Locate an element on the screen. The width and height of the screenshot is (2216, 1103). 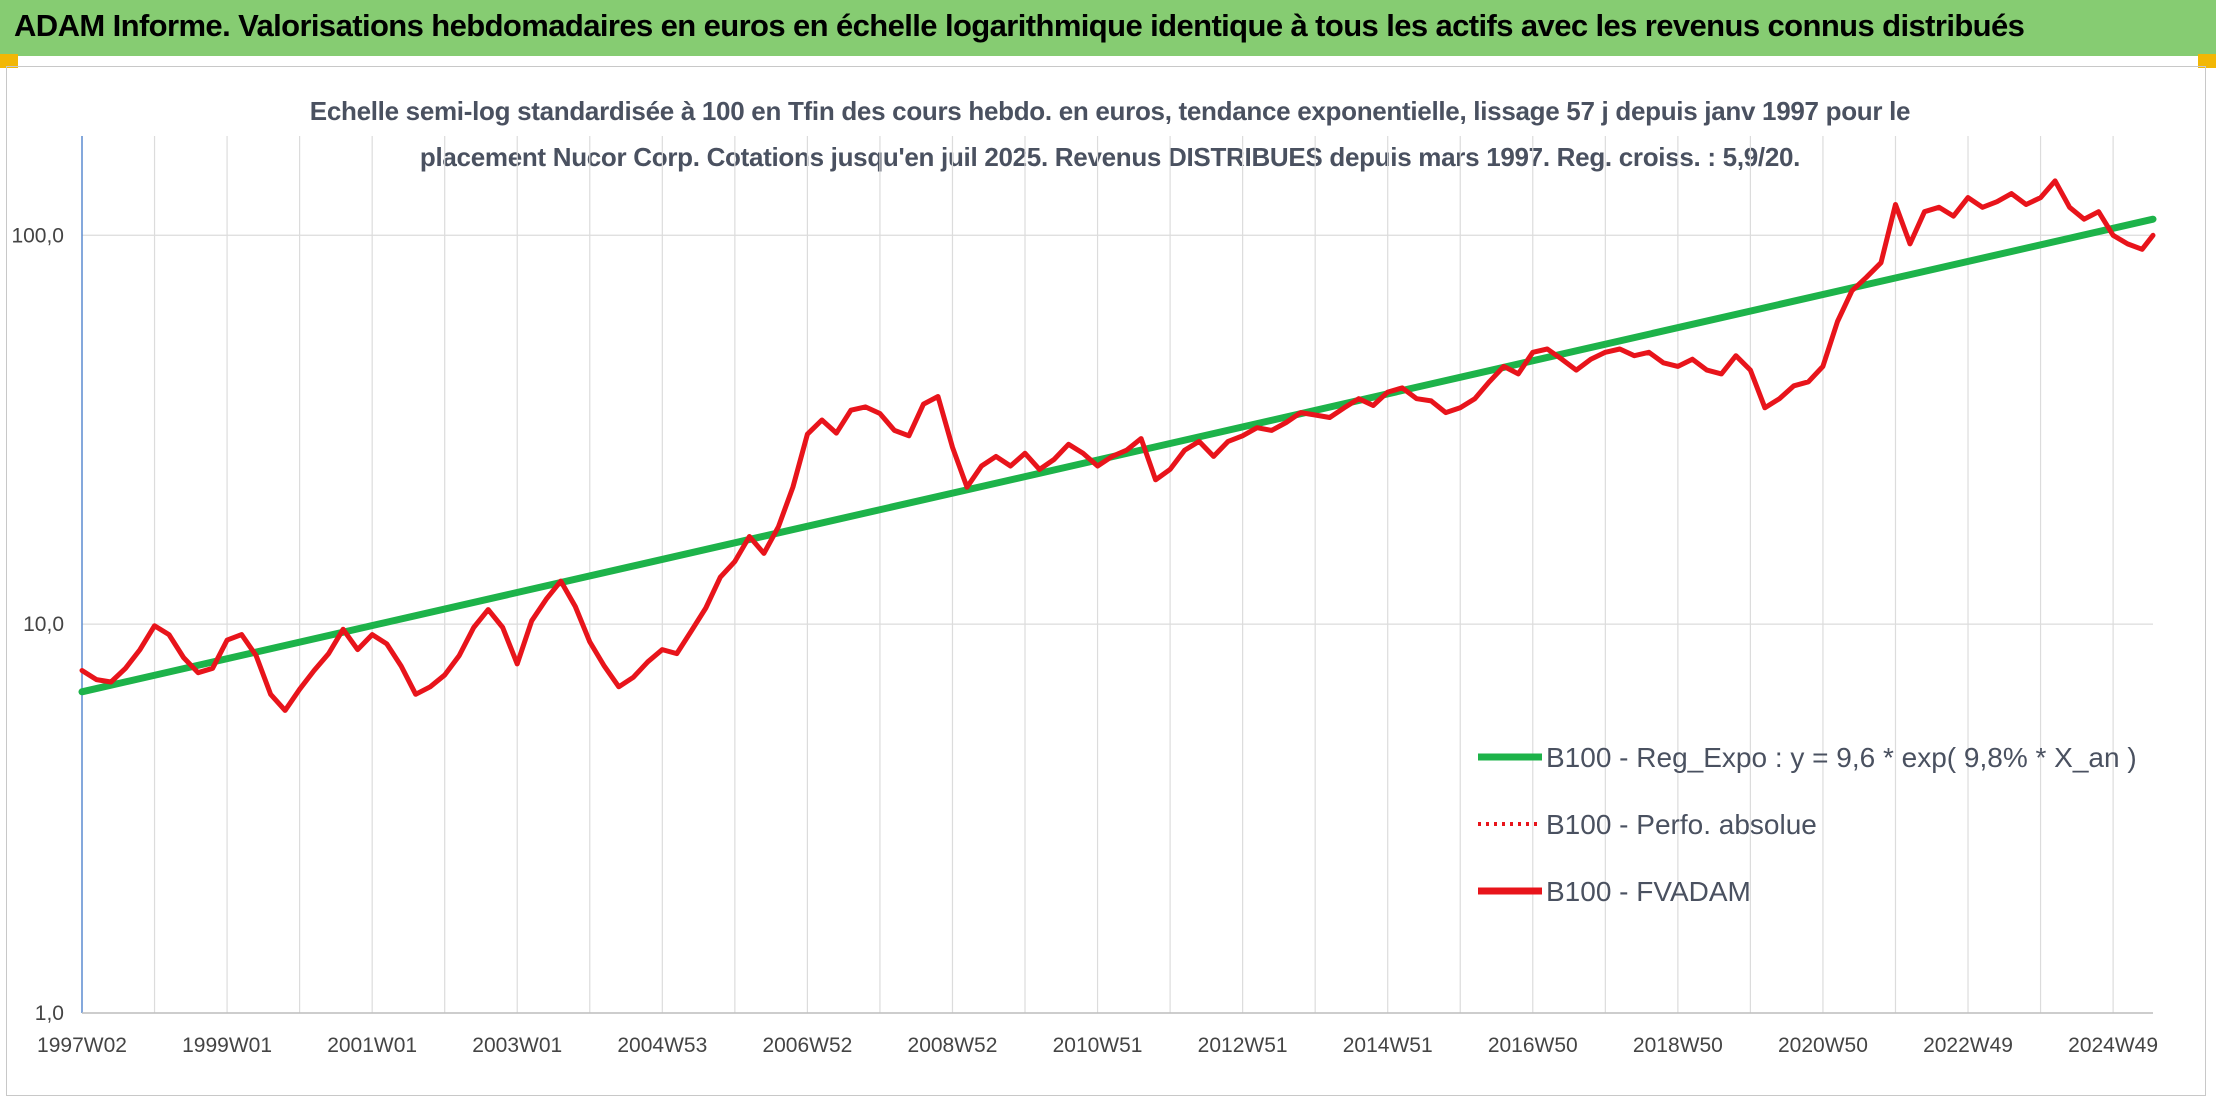
y-axis-ticks: 1,0 10,0 100,0 is located at coordinates (37, 624).